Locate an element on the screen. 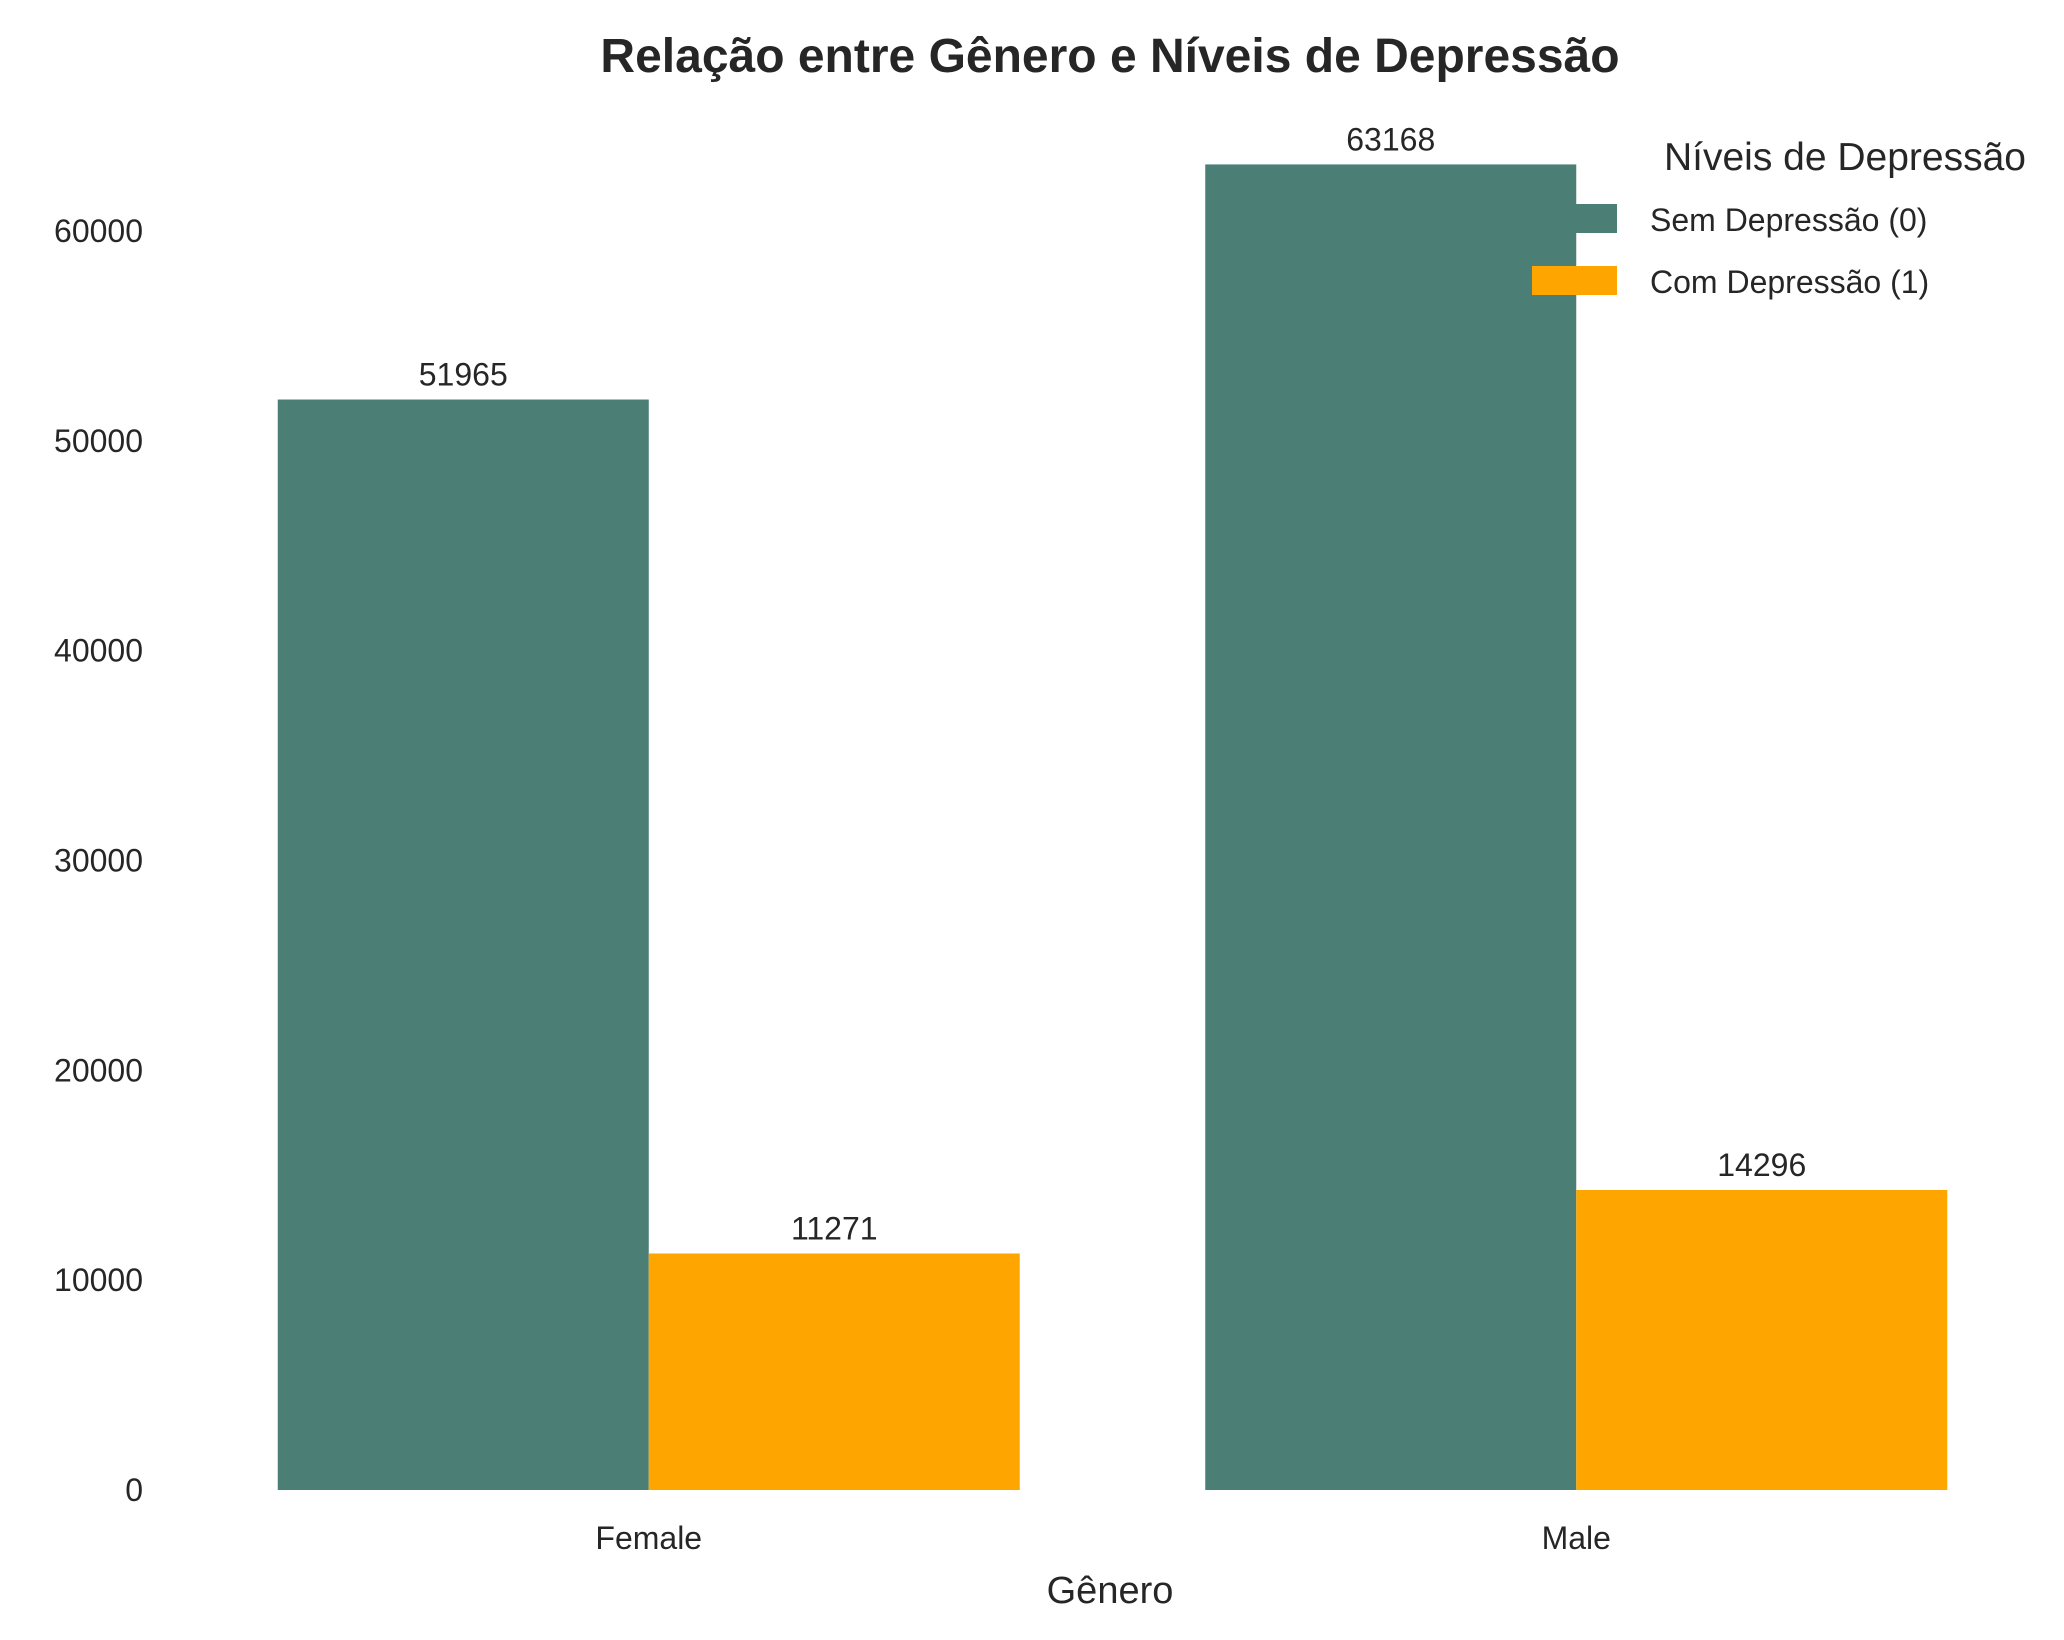 The width and height of the screenshot is (2064, 1640). y-tick-label: 10000 is located at coordinates (98, 1280).